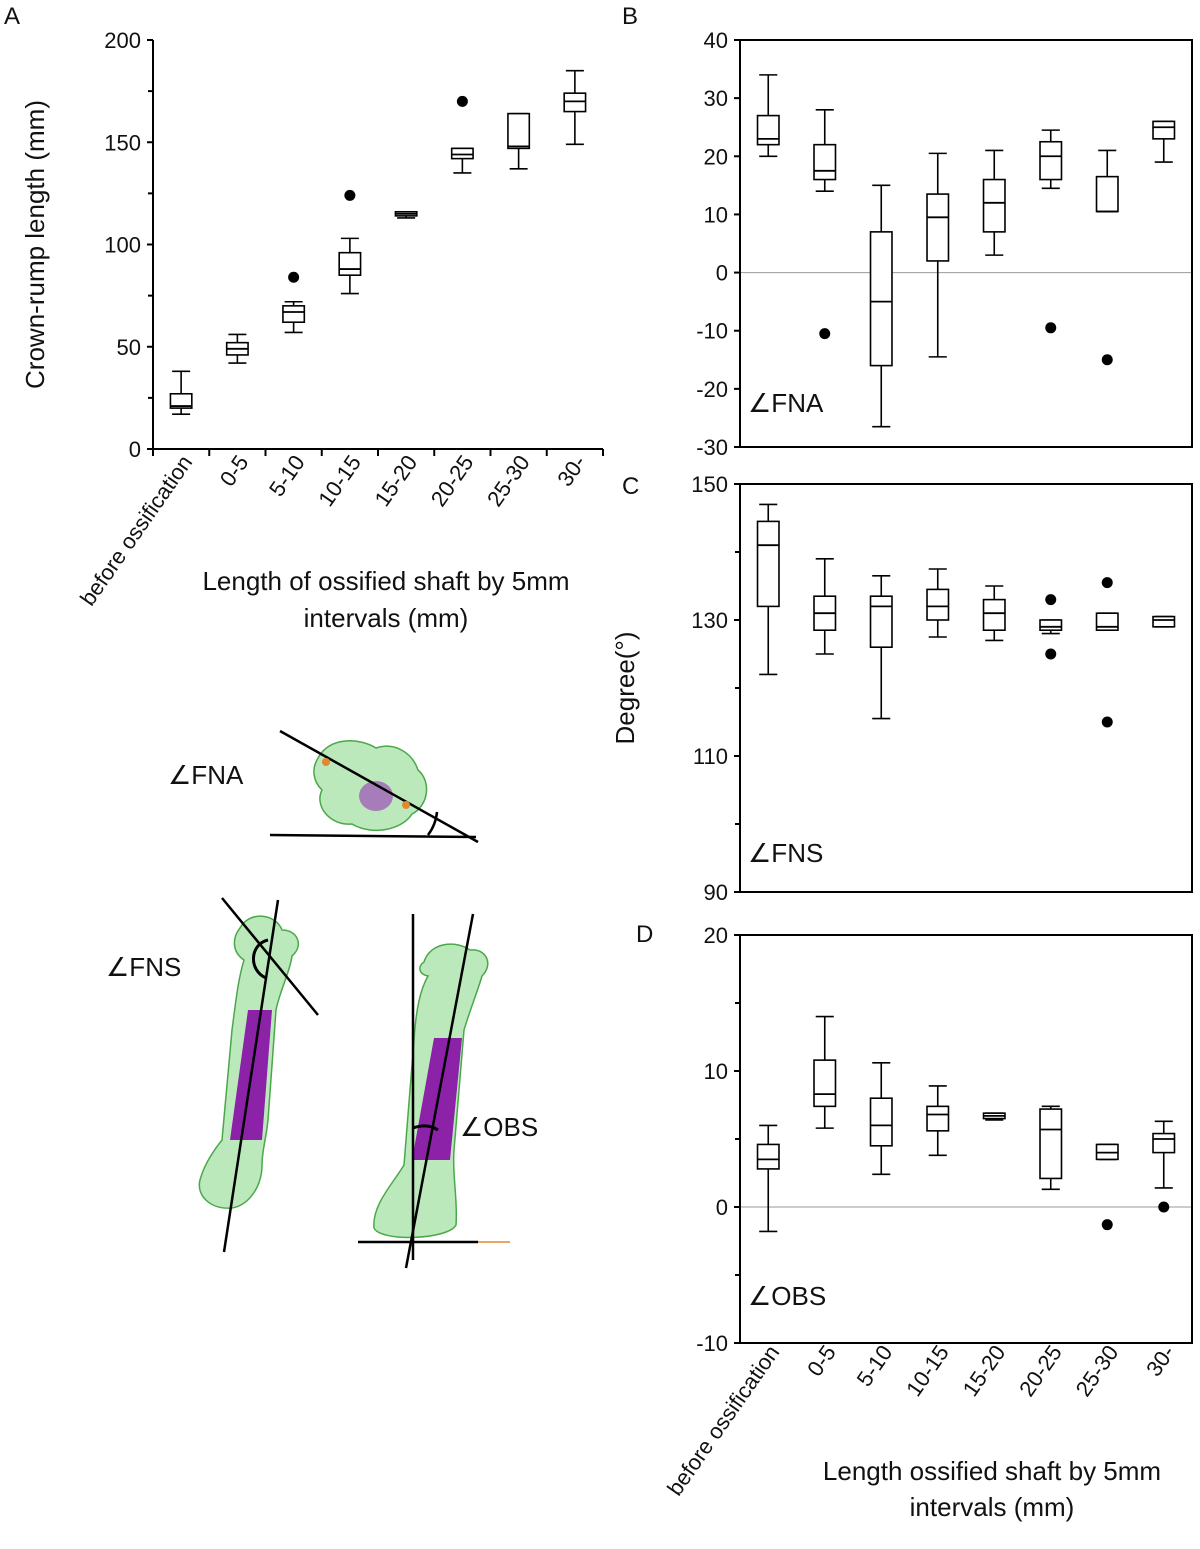  I want to click on category-label: 25-30, so click(1097, 1371).